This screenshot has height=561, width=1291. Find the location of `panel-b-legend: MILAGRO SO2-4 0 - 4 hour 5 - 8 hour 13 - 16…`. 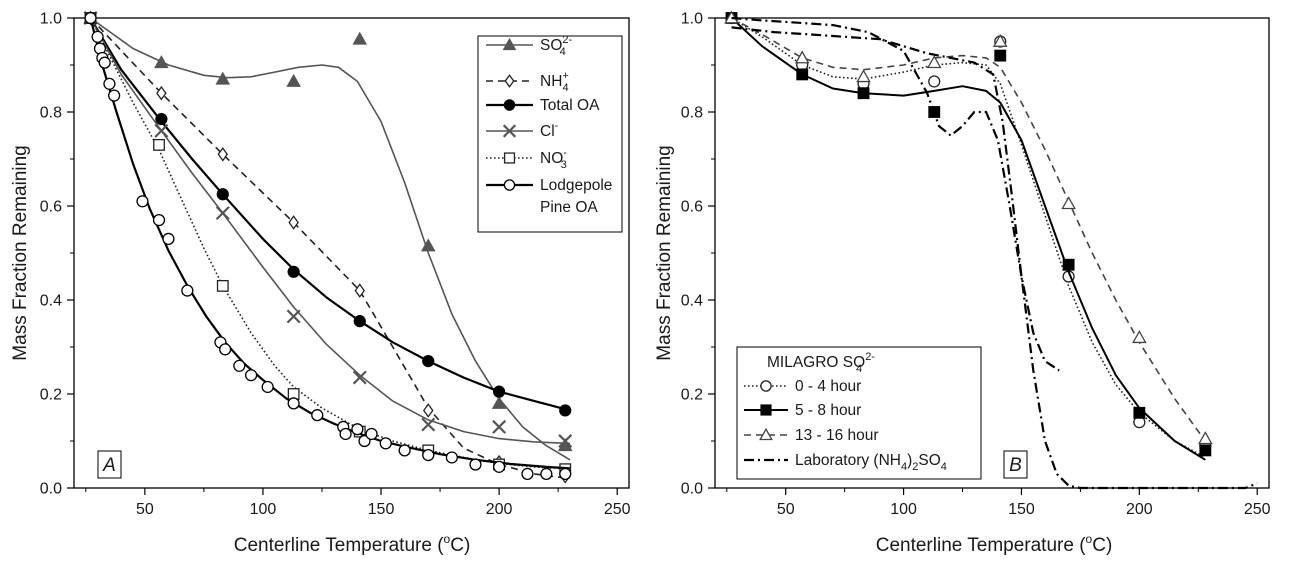

panel-b-legend: MILAGRO SO2-4 0 - 4 hour 5 - 8 hour 13 - 16… is located at coordinates (859, 413).